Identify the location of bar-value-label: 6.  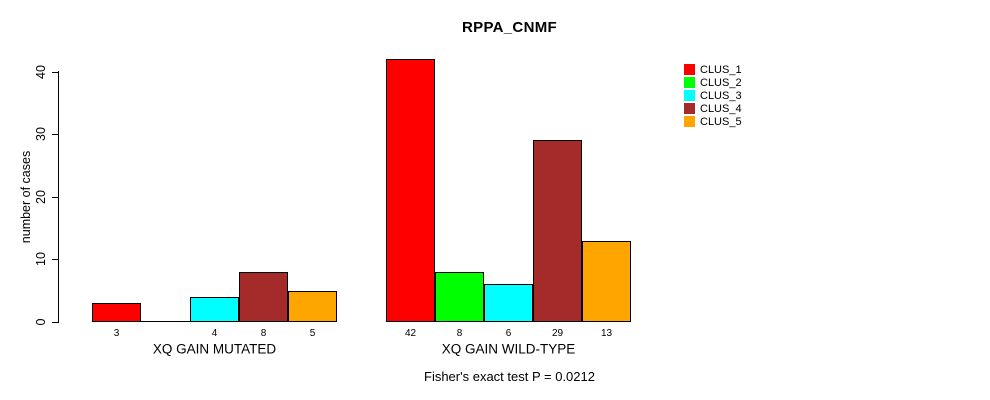
(508, 333).